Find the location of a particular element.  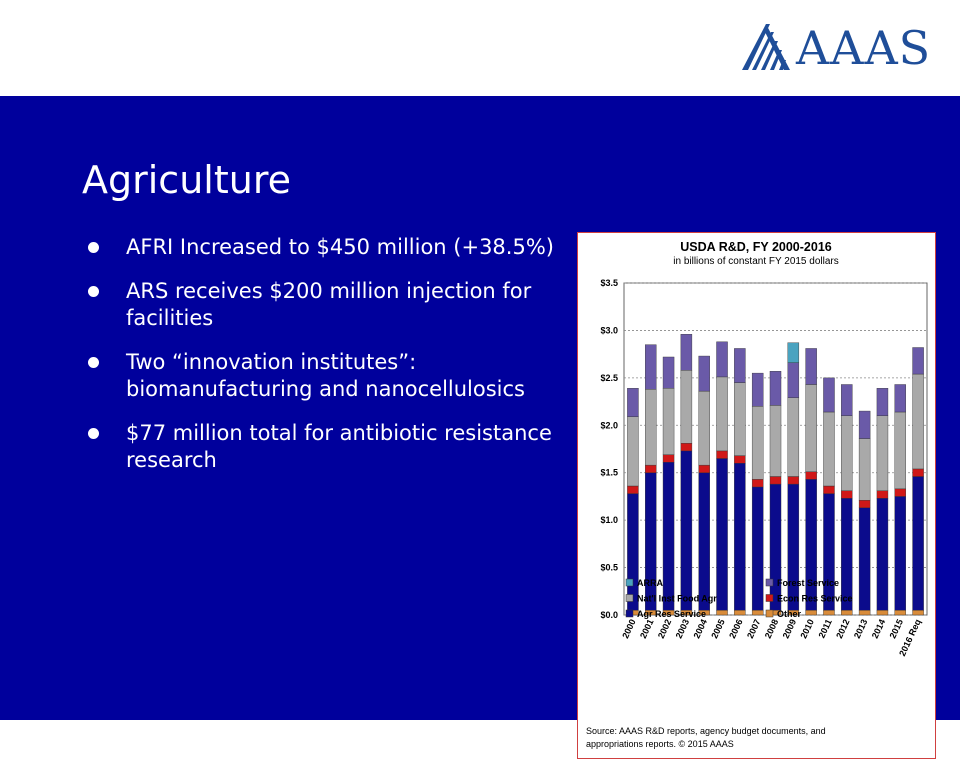

legend-label: Nat'l Inst Food Agr is located at coordinates (677, 599).